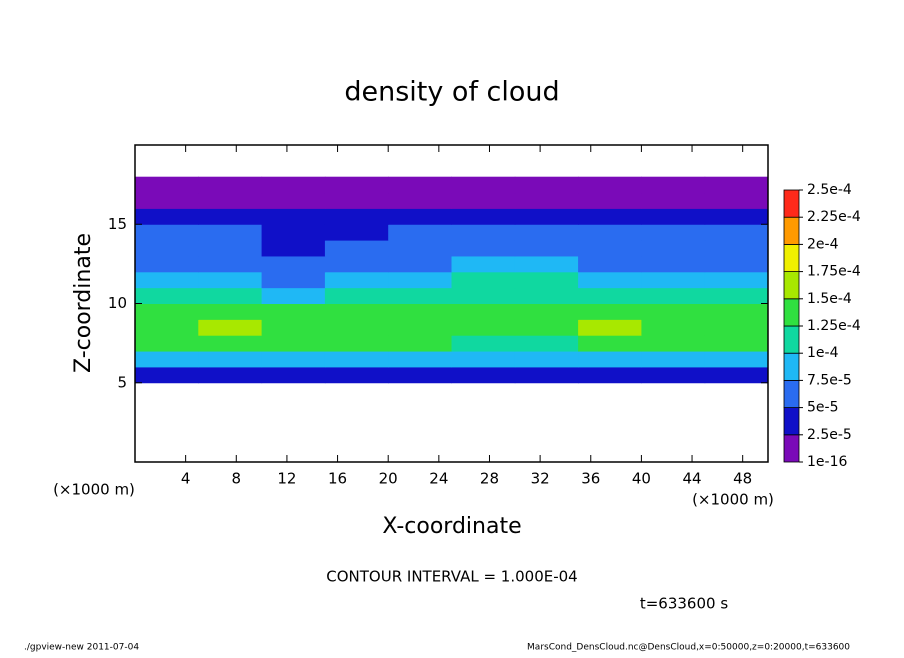  Describe the element at coordinates (733, 500) in the screenshot. I see `x-unit: (×1000 m)` at that location.